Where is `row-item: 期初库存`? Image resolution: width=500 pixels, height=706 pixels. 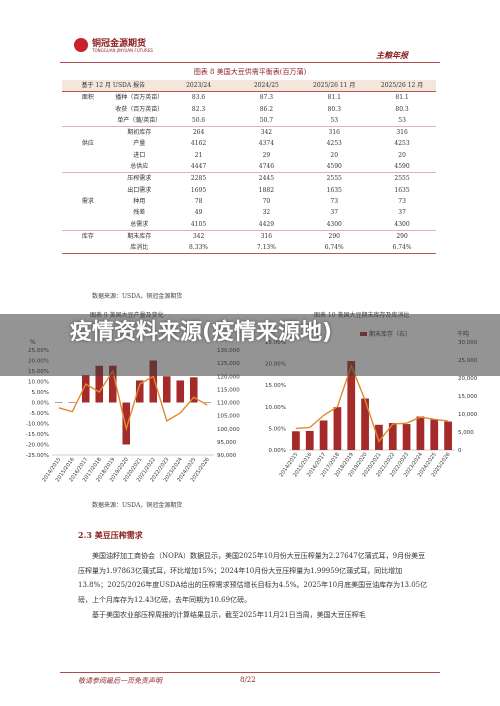 row-item: 期初库存 is located at coordinates (139, 133).